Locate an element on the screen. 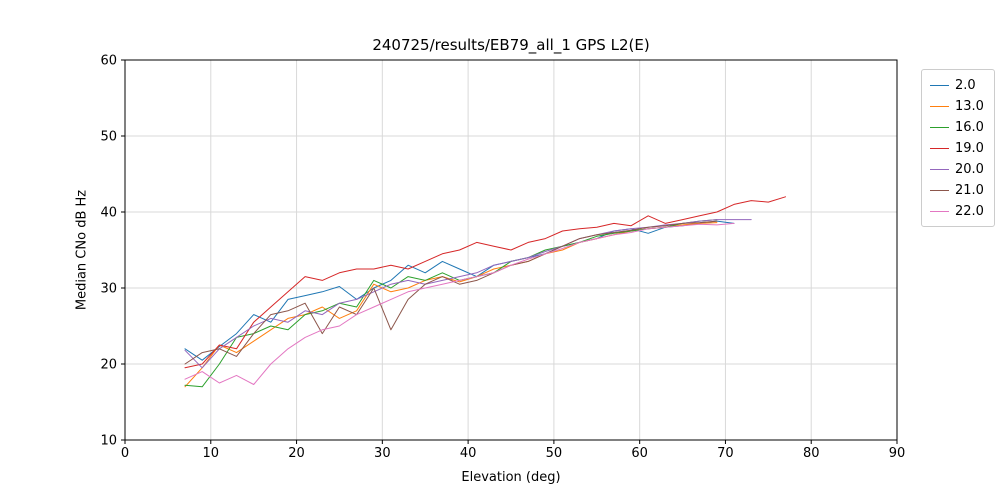  legend-item-13.0: 13.0 is located at coordinates (958, 106).